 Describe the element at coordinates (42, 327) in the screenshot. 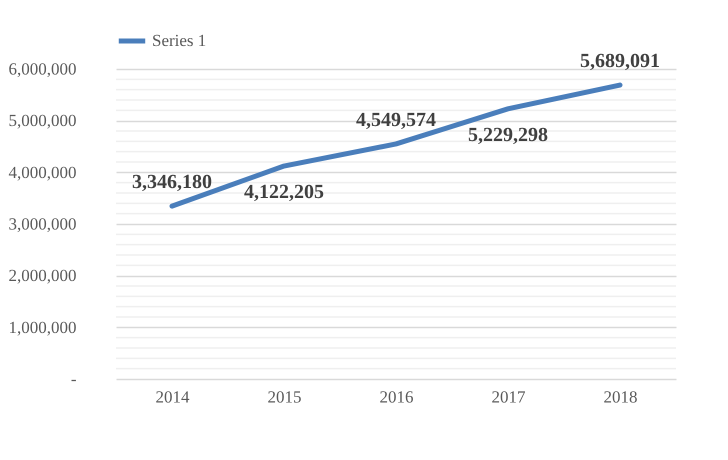

I see `y-tick-label: 1,000,000` at that location.